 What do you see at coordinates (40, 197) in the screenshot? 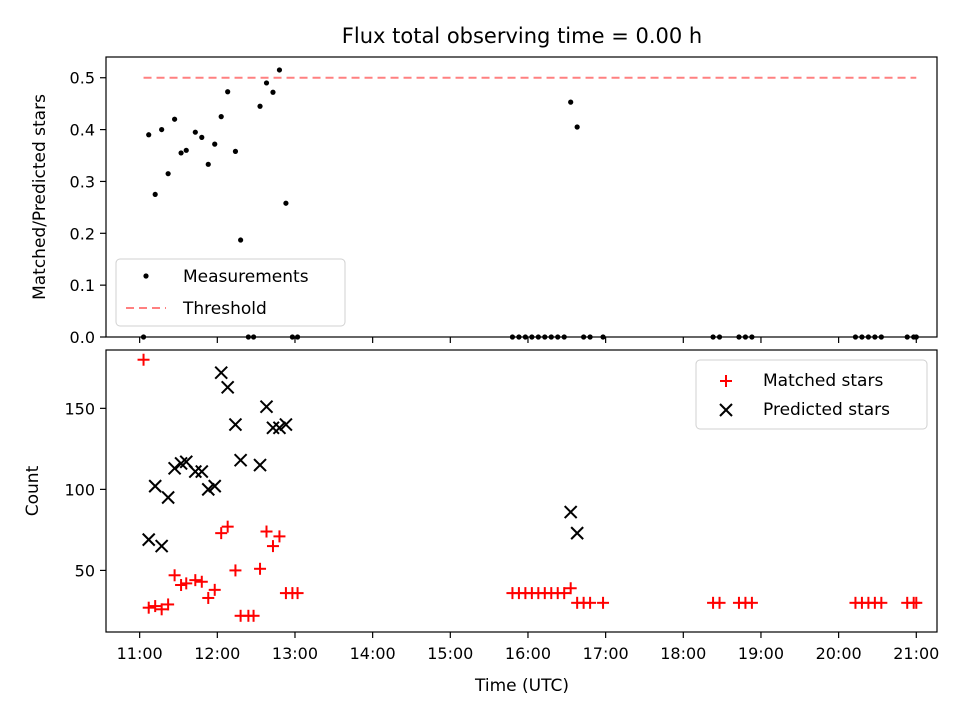
I see `ratio-y-axis-label: Matched/Predicted stars` at bounding box center [40, 197].